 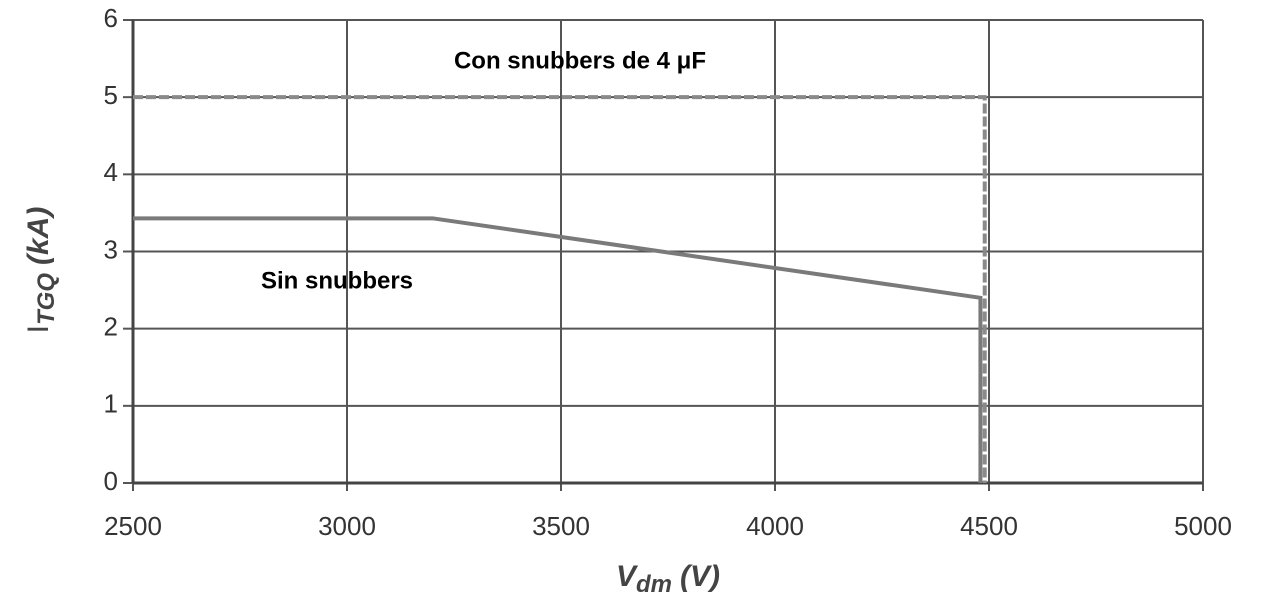 What do you see at coordinates (41, 270) in the screenshot?
I see `y-axis-label: ITGQ (kA)` at bounding box center [41, 270].